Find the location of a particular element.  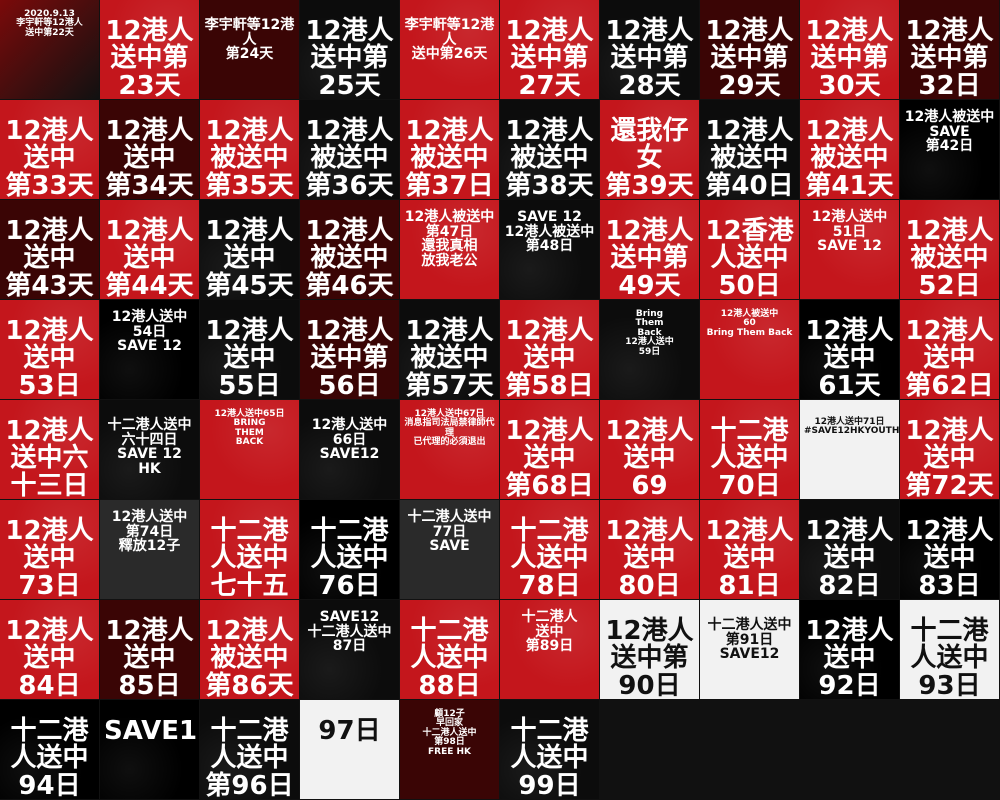

collage-tile: 12港人送中 55日 is located at coordinates (249, 349).